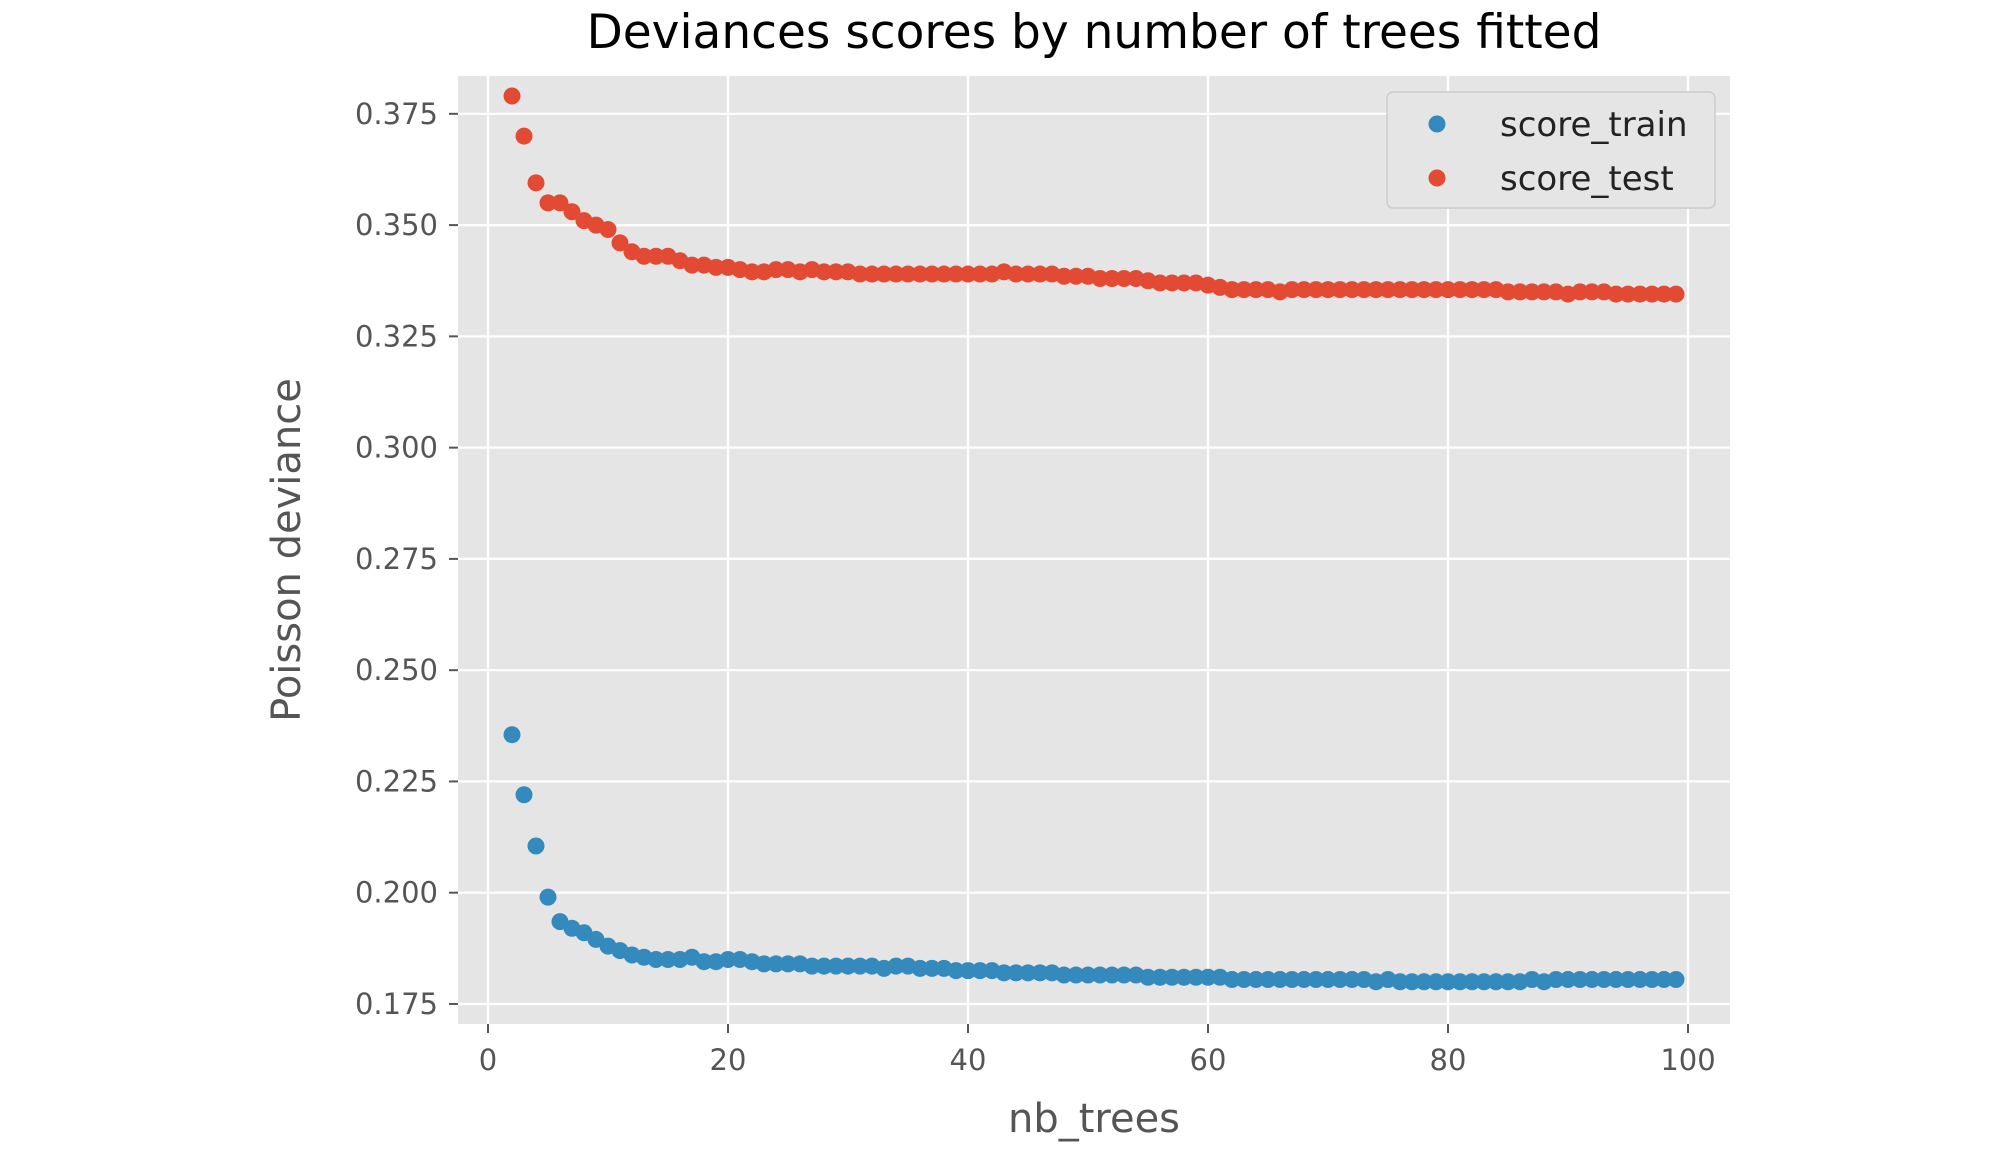  Describe the element at coordinates (1687, 1060) in the screenshot. I see `x-tick-label: 100` at that location.